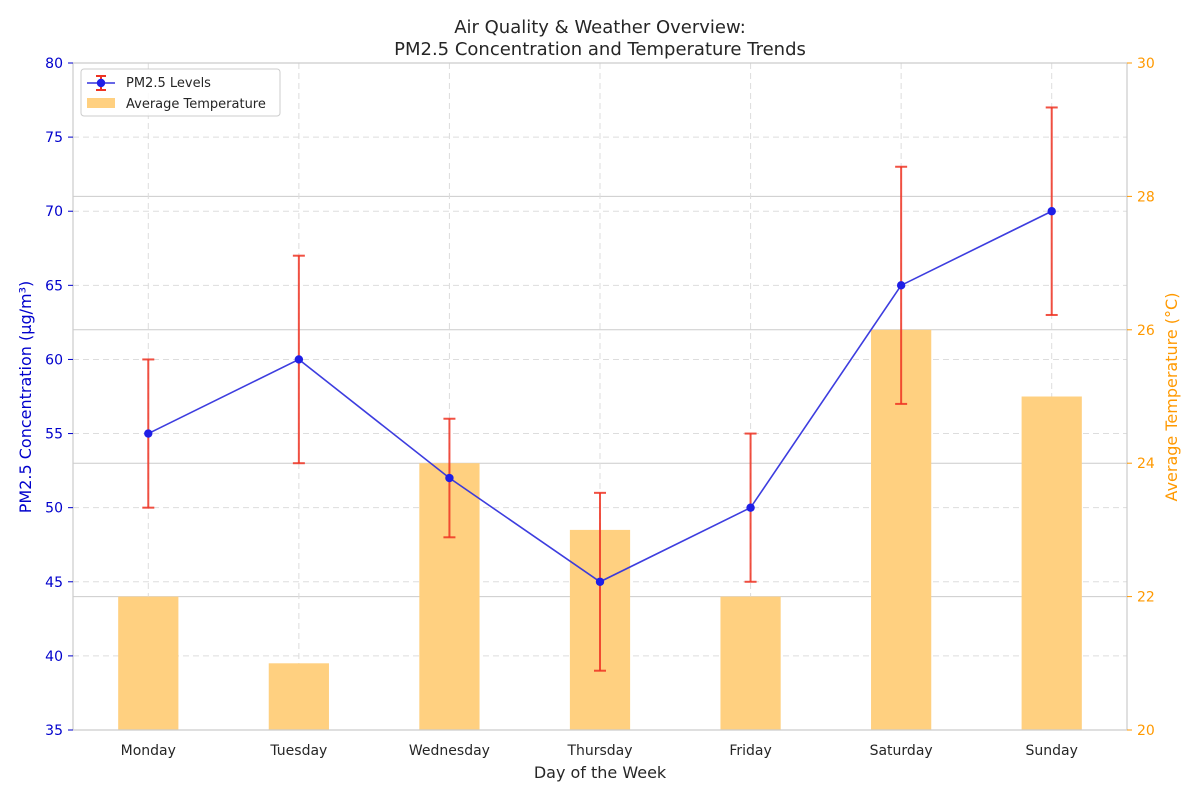 This screenshot has width=1200, height=800. I want to click on tick-left-label-6: 65, so click(54, 286).